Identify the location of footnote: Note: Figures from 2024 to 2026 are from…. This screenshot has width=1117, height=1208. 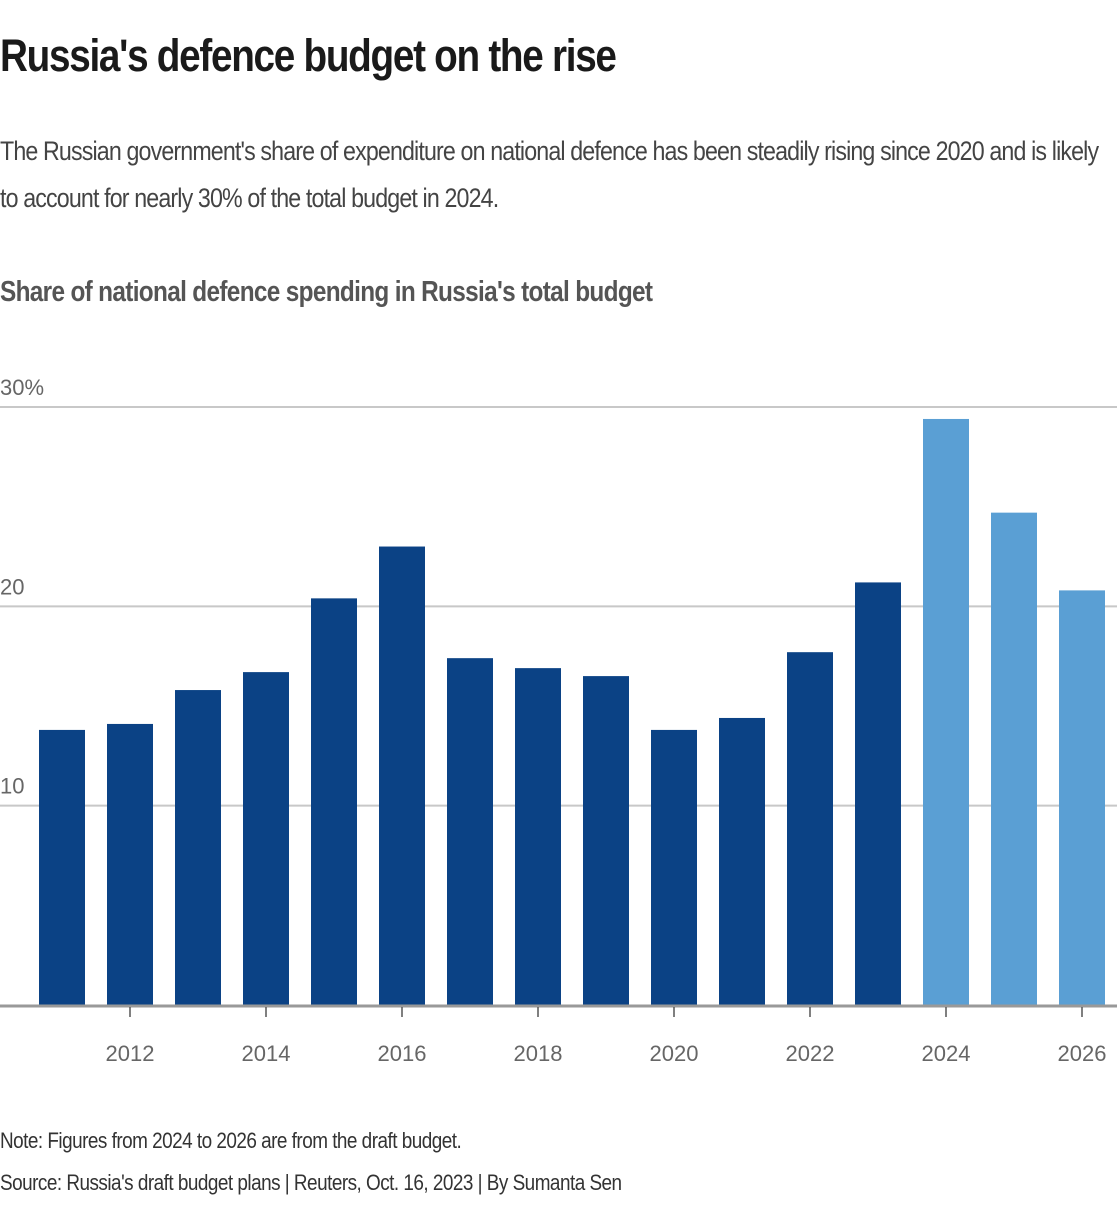
(231, 1140).